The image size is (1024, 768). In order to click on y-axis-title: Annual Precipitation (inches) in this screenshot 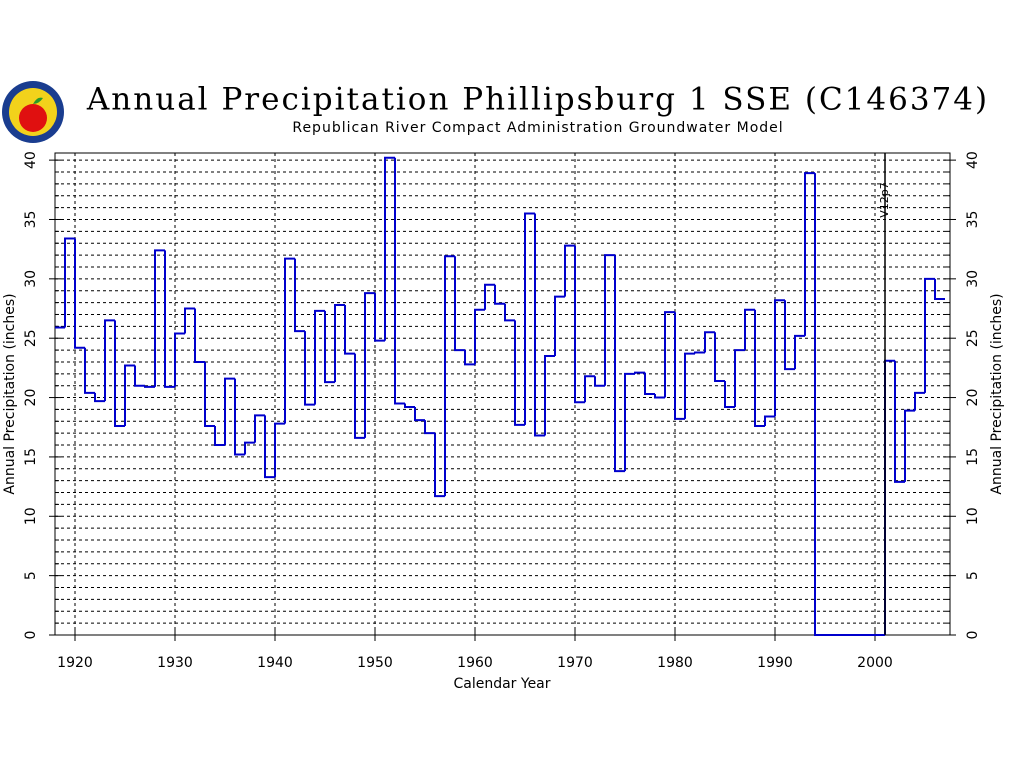, I will do `click(10, 393)`.